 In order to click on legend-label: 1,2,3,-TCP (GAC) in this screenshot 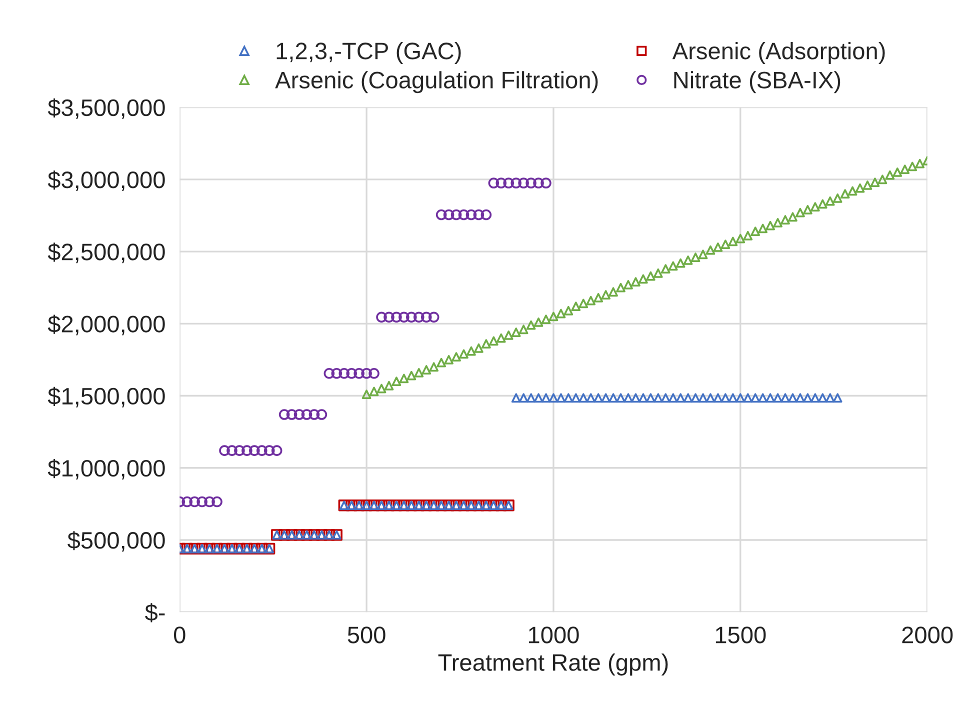, I will do `click(368, 53)`.